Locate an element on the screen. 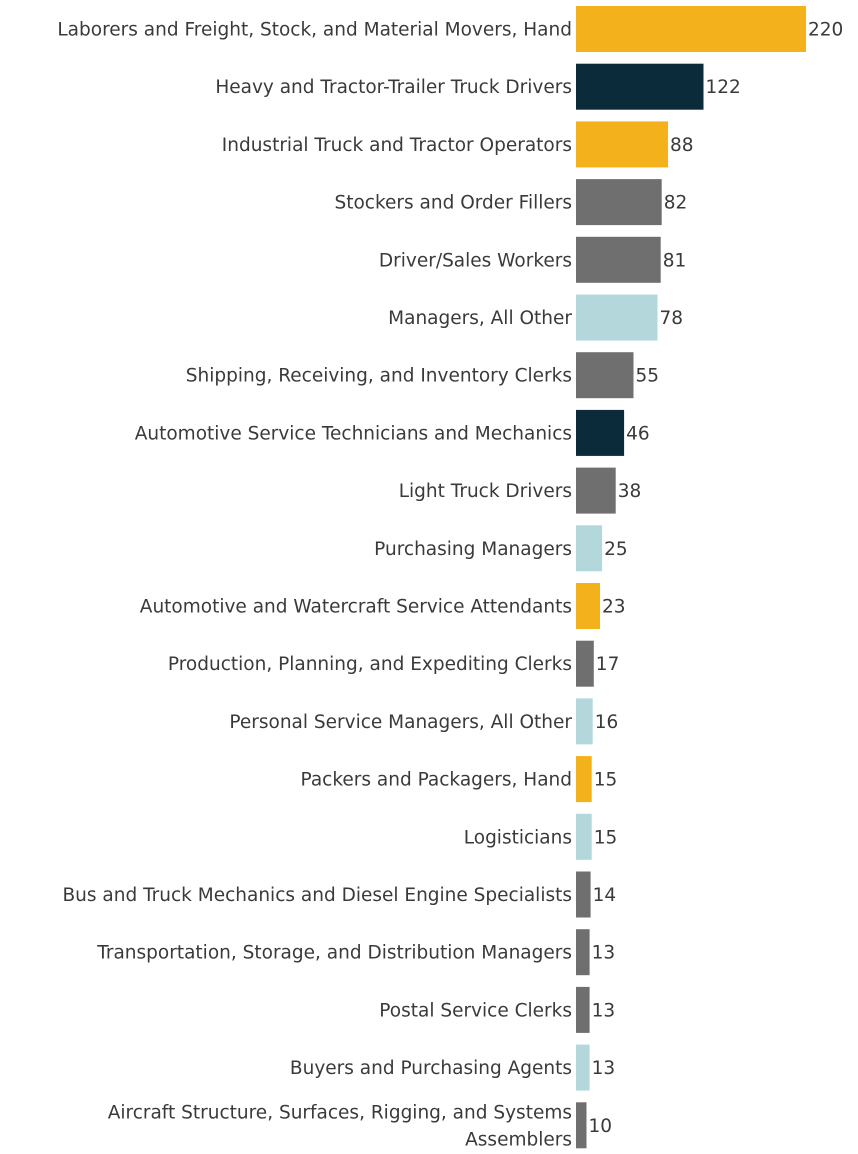 This screenshot has height=1154, width=858. value-label-5: 81 is located at coordinates (675, 260).